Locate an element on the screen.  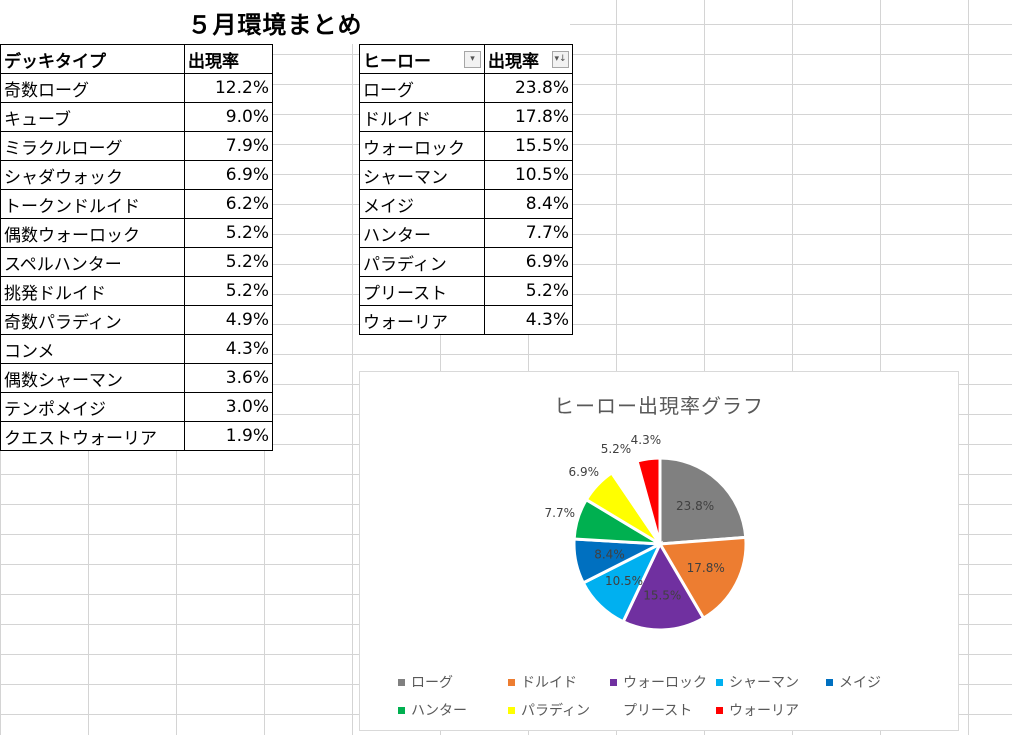
deck-name-cell: トークンドルイド is located at coordinates (92, 204).